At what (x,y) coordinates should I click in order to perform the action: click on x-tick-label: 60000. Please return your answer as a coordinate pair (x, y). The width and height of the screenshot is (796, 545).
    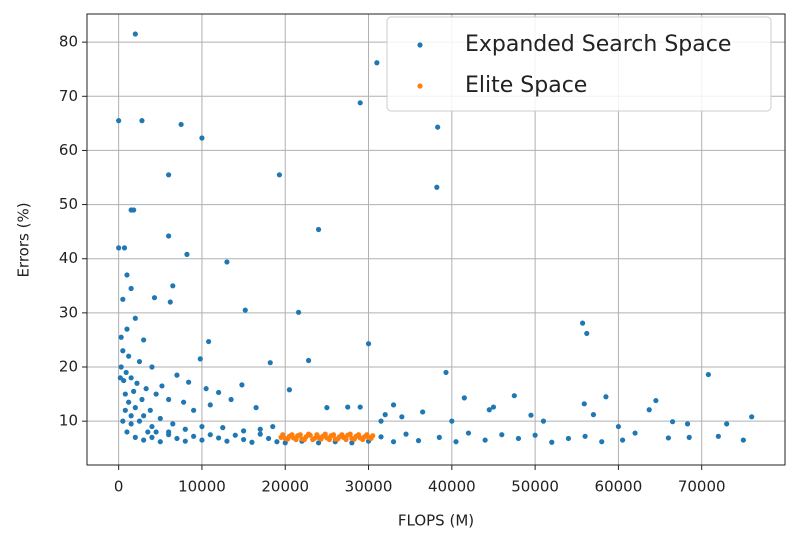
    Looking at the image, I should click on (619, 487).